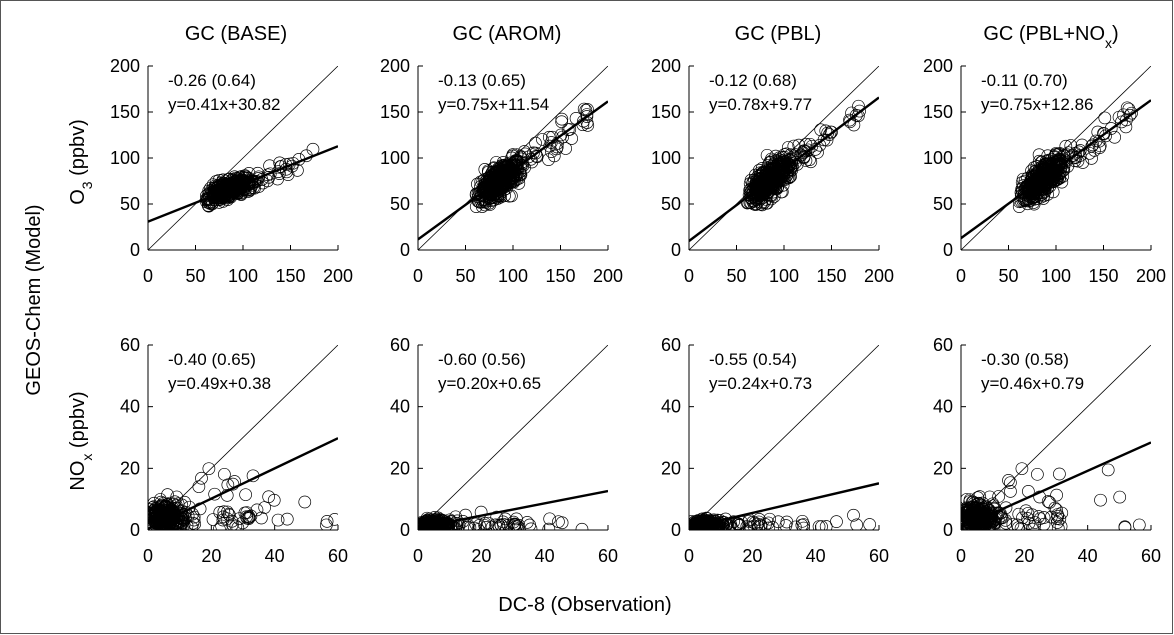 The width and height of the screenshot is (1174, 635). Describe the element at coordinates (219, 383) in the screenshot. I see `fit-equation: y=0.49x+0.38` at that location.